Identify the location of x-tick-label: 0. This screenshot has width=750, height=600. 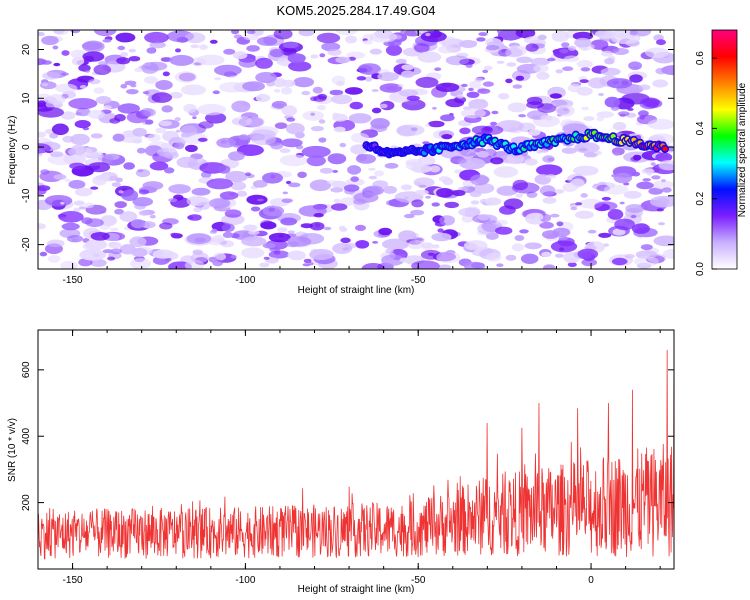
(591, 280).